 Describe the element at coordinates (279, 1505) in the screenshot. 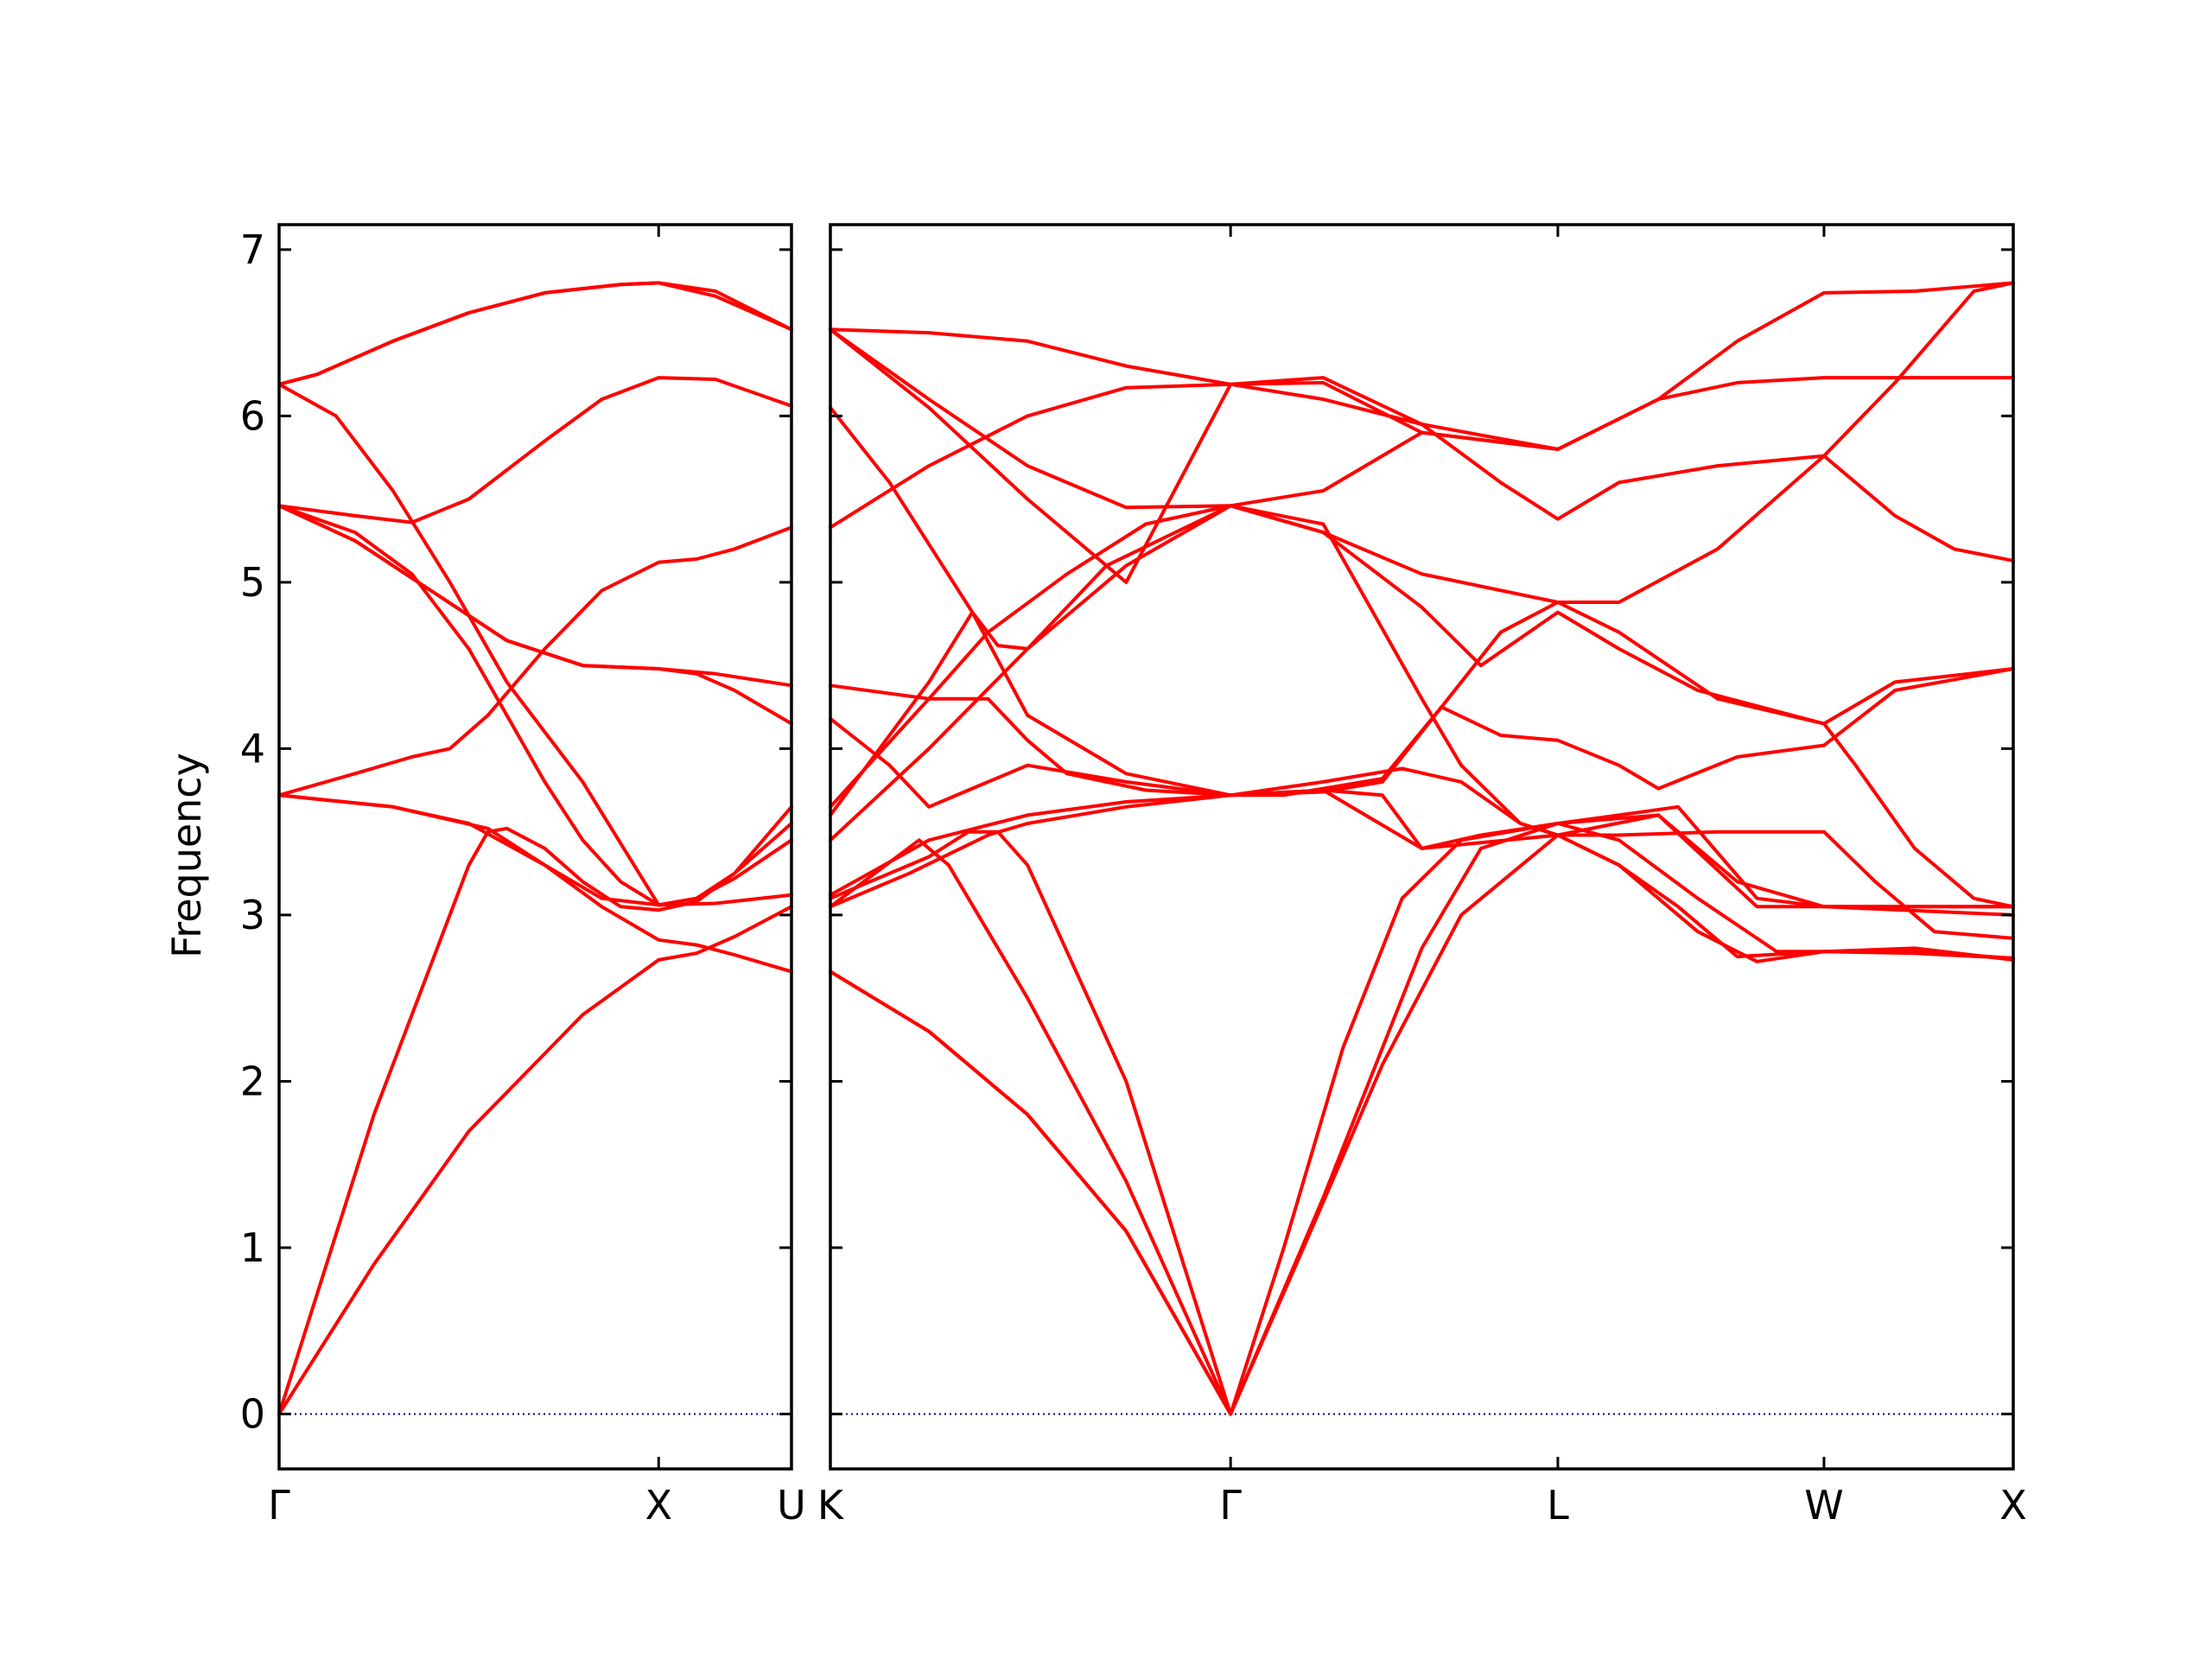

I see `x-tick-label-left: Γ` at that location.